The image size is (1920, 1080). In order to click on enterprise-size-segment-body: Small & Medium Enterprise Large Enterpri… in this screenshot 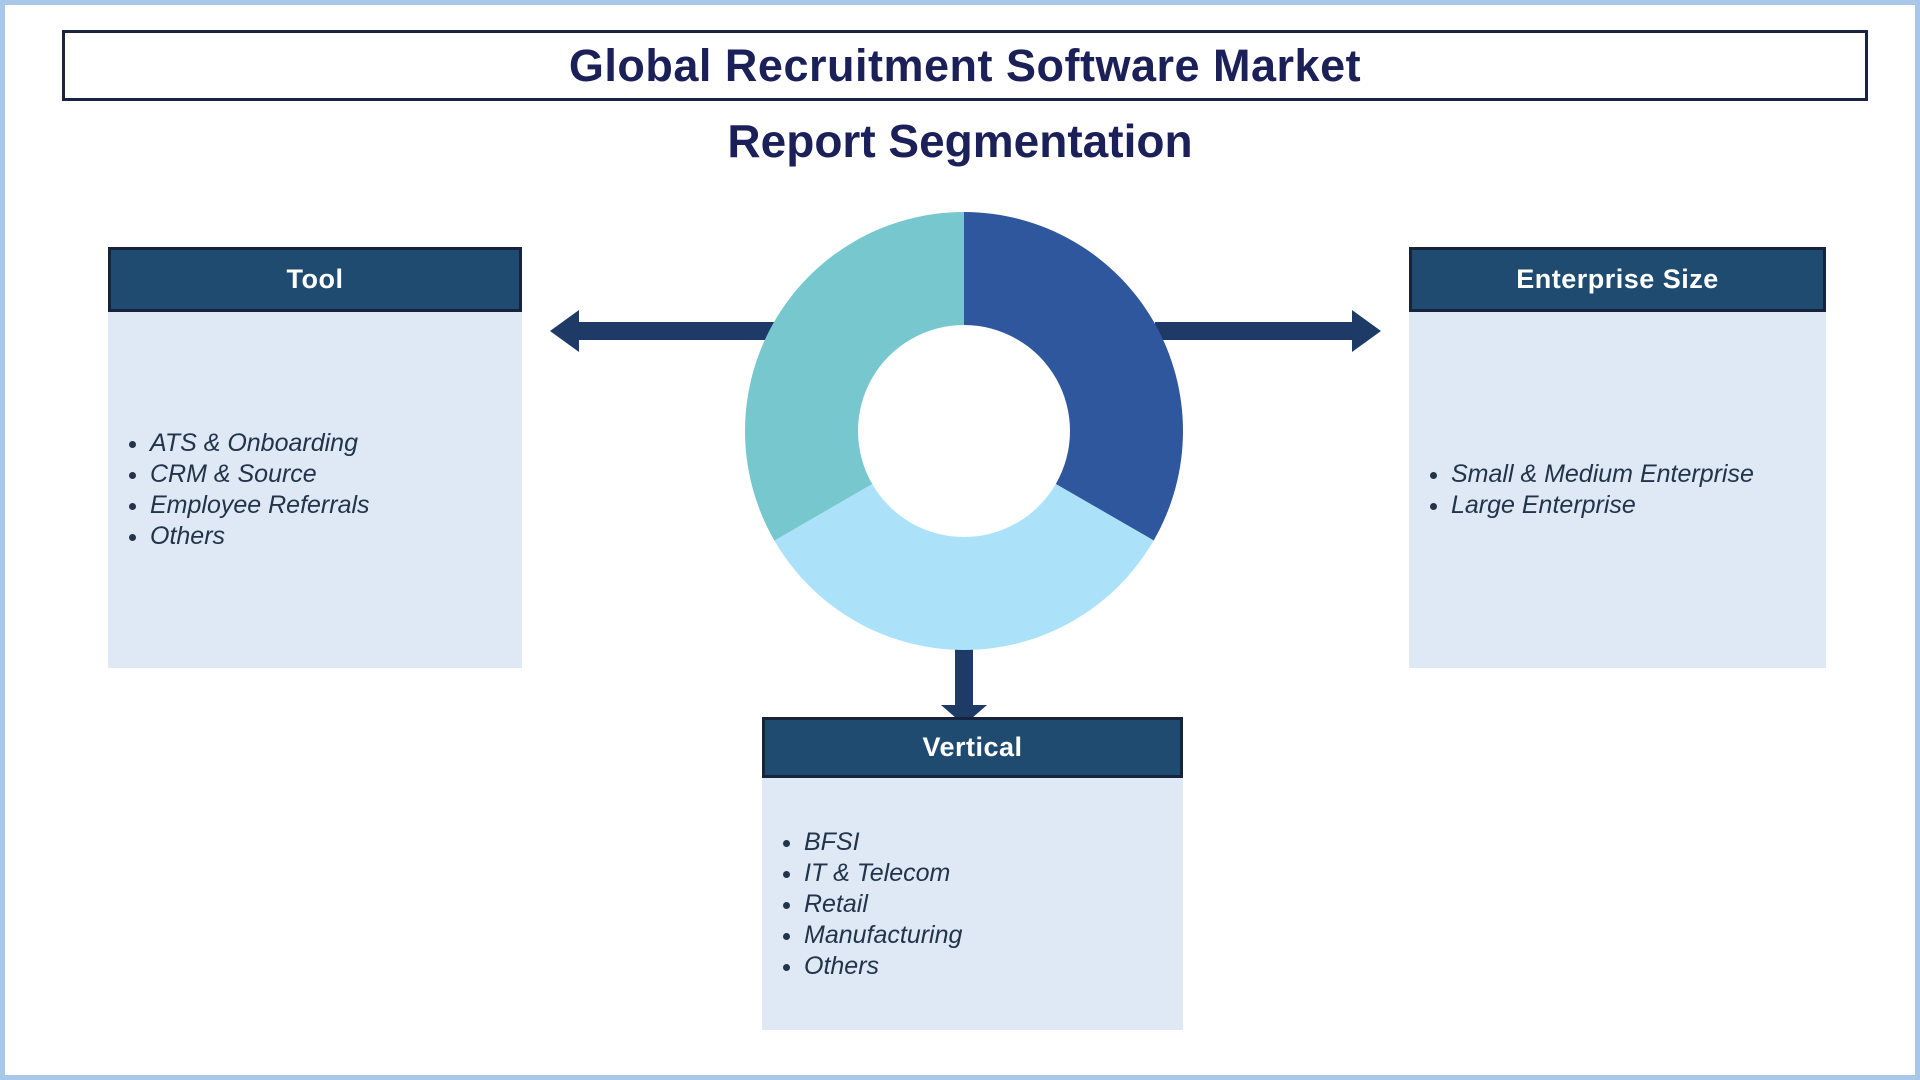, I will do `click(1617, 490)`.